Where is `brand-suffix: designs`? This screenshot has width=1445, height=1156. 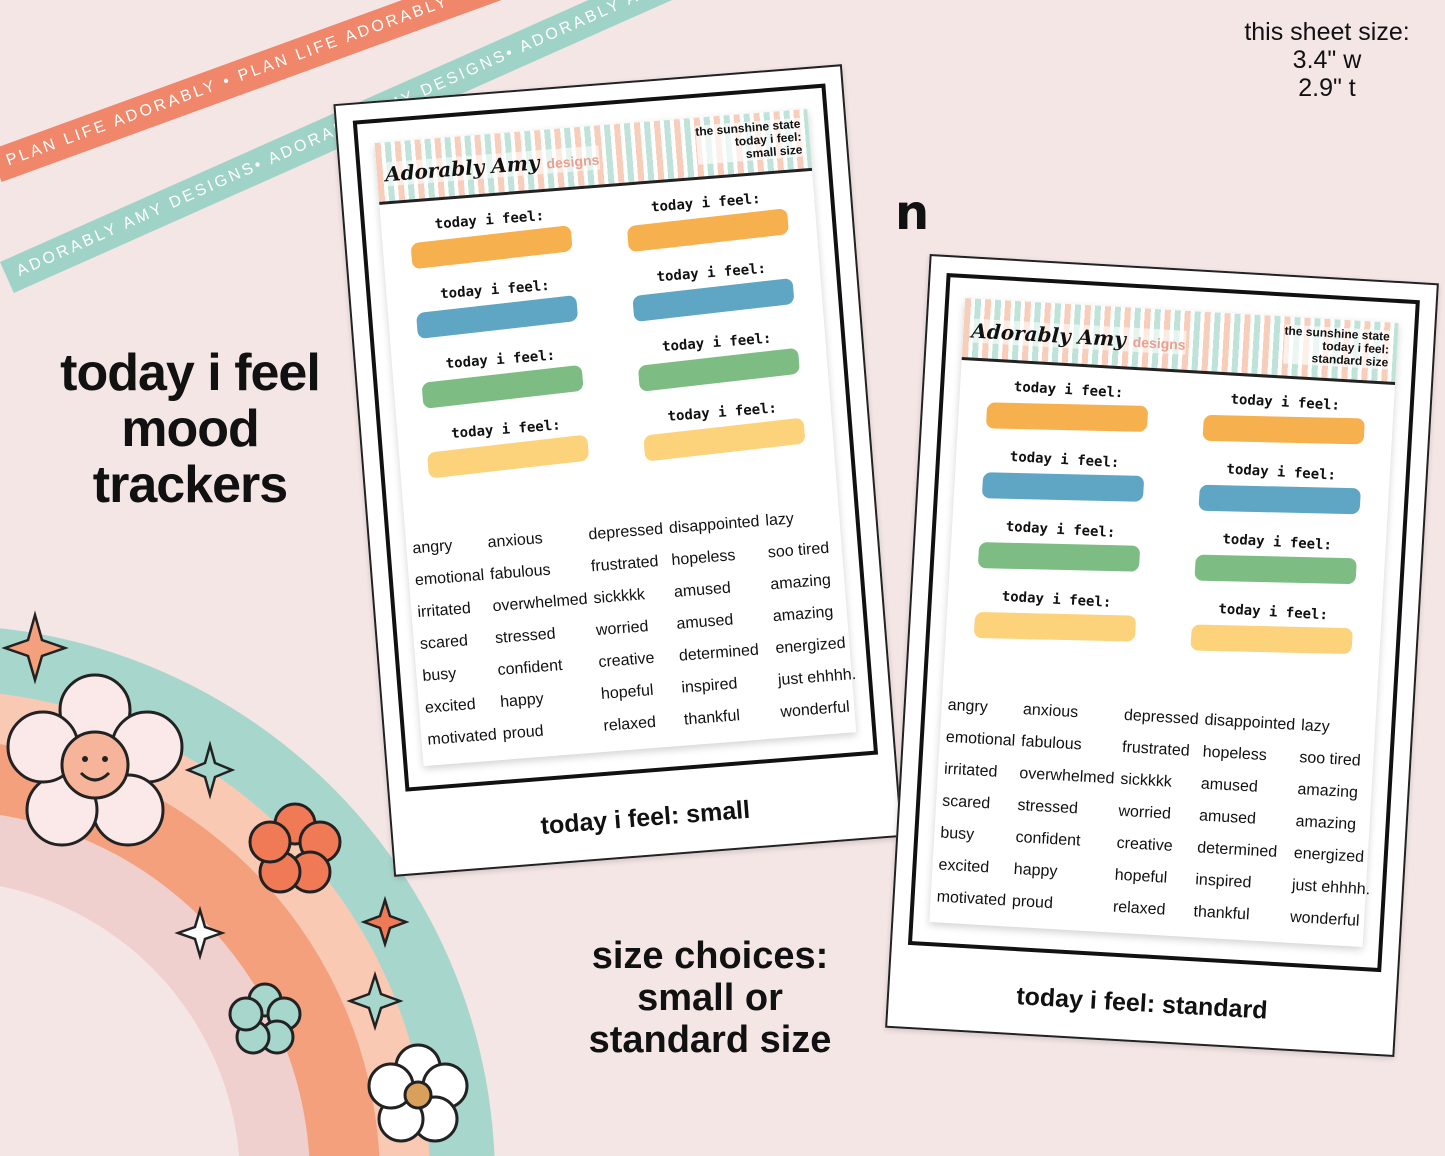 brand-suffix: designs is located at coordinates (572, 161).